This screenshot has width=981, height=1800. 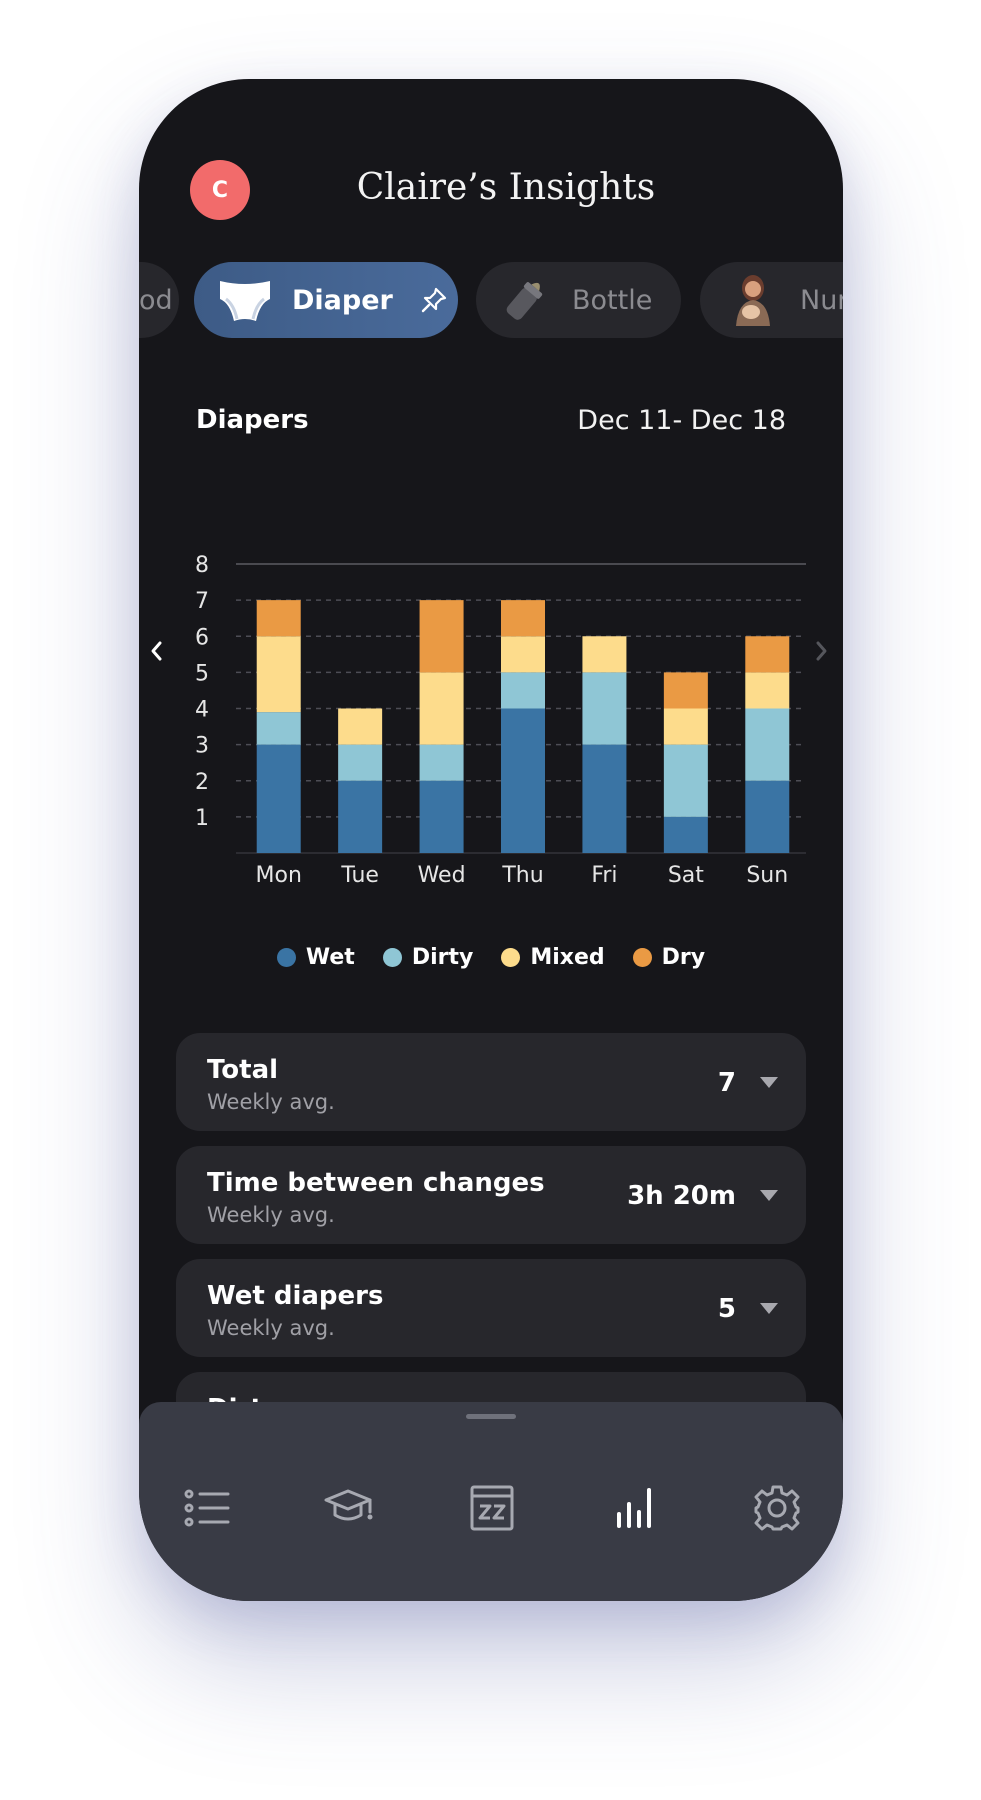 I want to click on y-tick-label: 1, so click(x=202, y=818).